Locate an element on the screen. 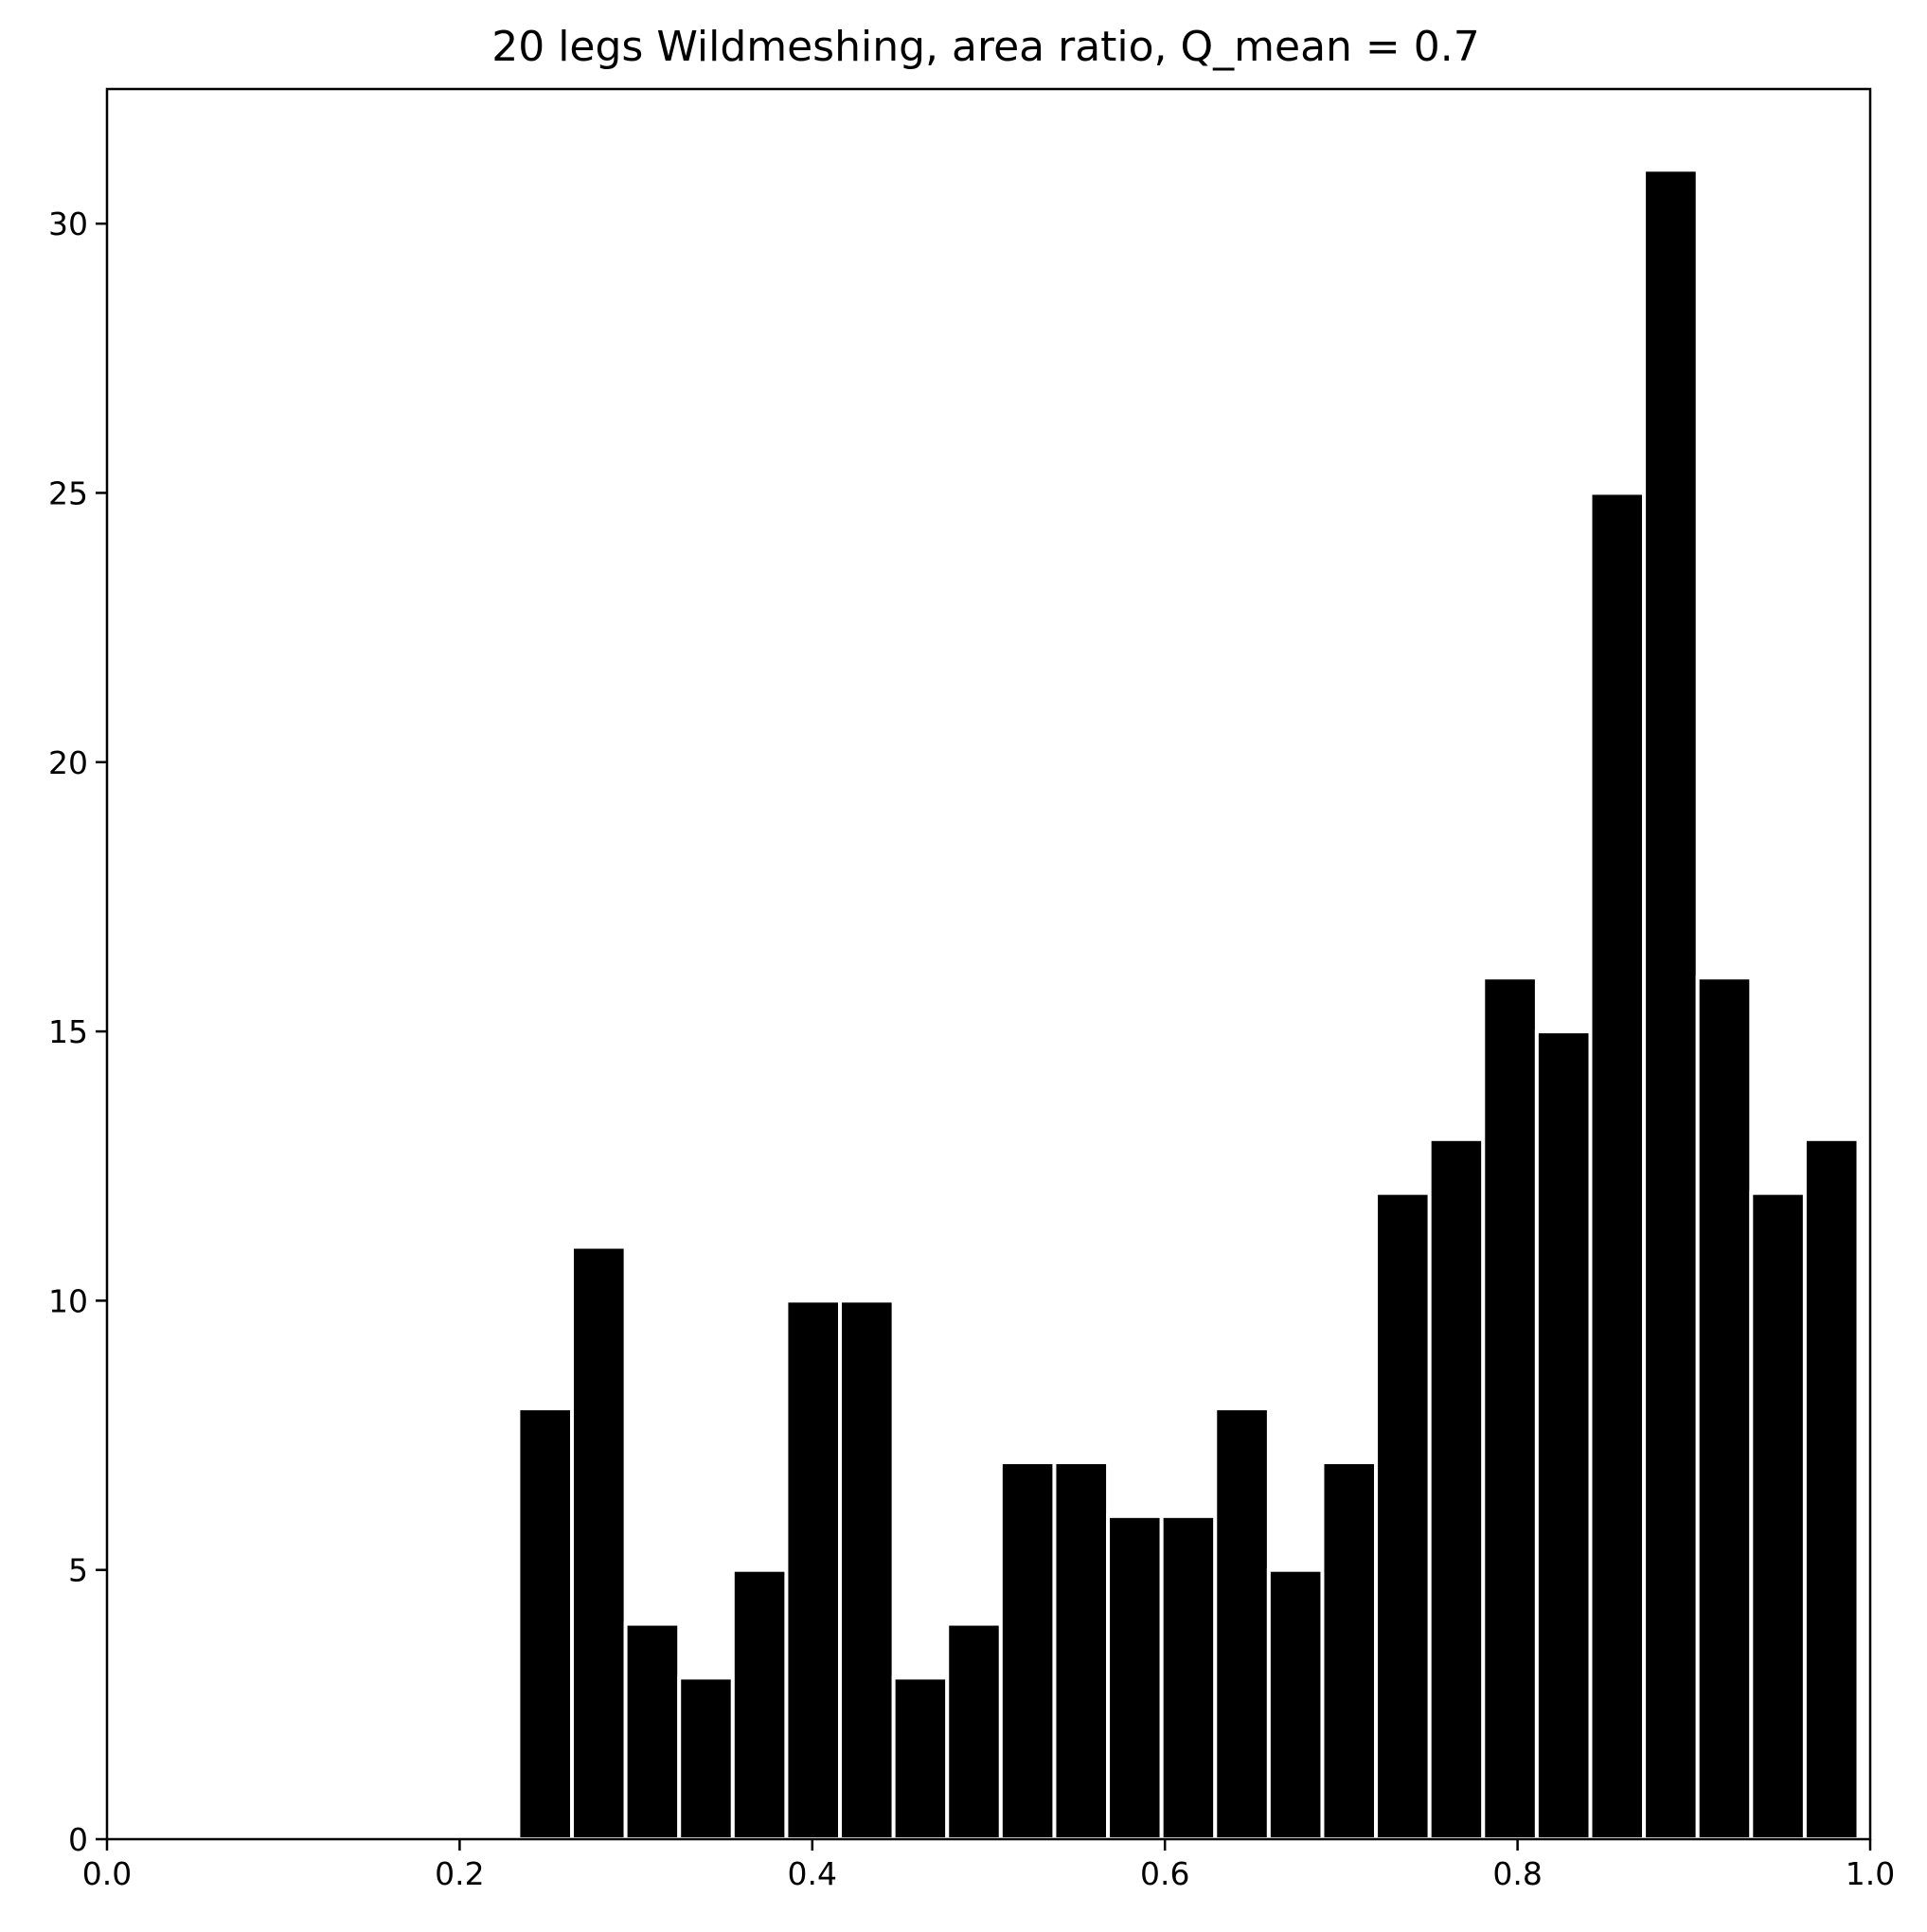 The image size is (1927, 1932). y-axis: 0 5 10 15 20 25 30 is located at coordinates (77, 1032).